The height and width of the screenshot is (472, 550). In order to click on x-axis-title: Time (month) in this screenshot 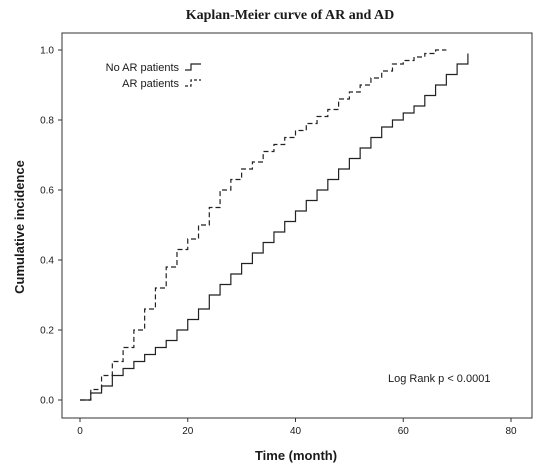, I will do `click(296, 455)`.